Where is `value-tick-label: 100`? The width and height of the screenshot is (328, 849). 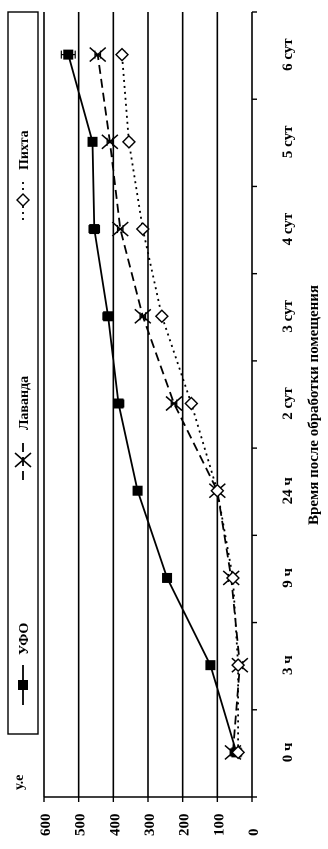
value-tick-label: 100 is located at coordinates (219, 825).